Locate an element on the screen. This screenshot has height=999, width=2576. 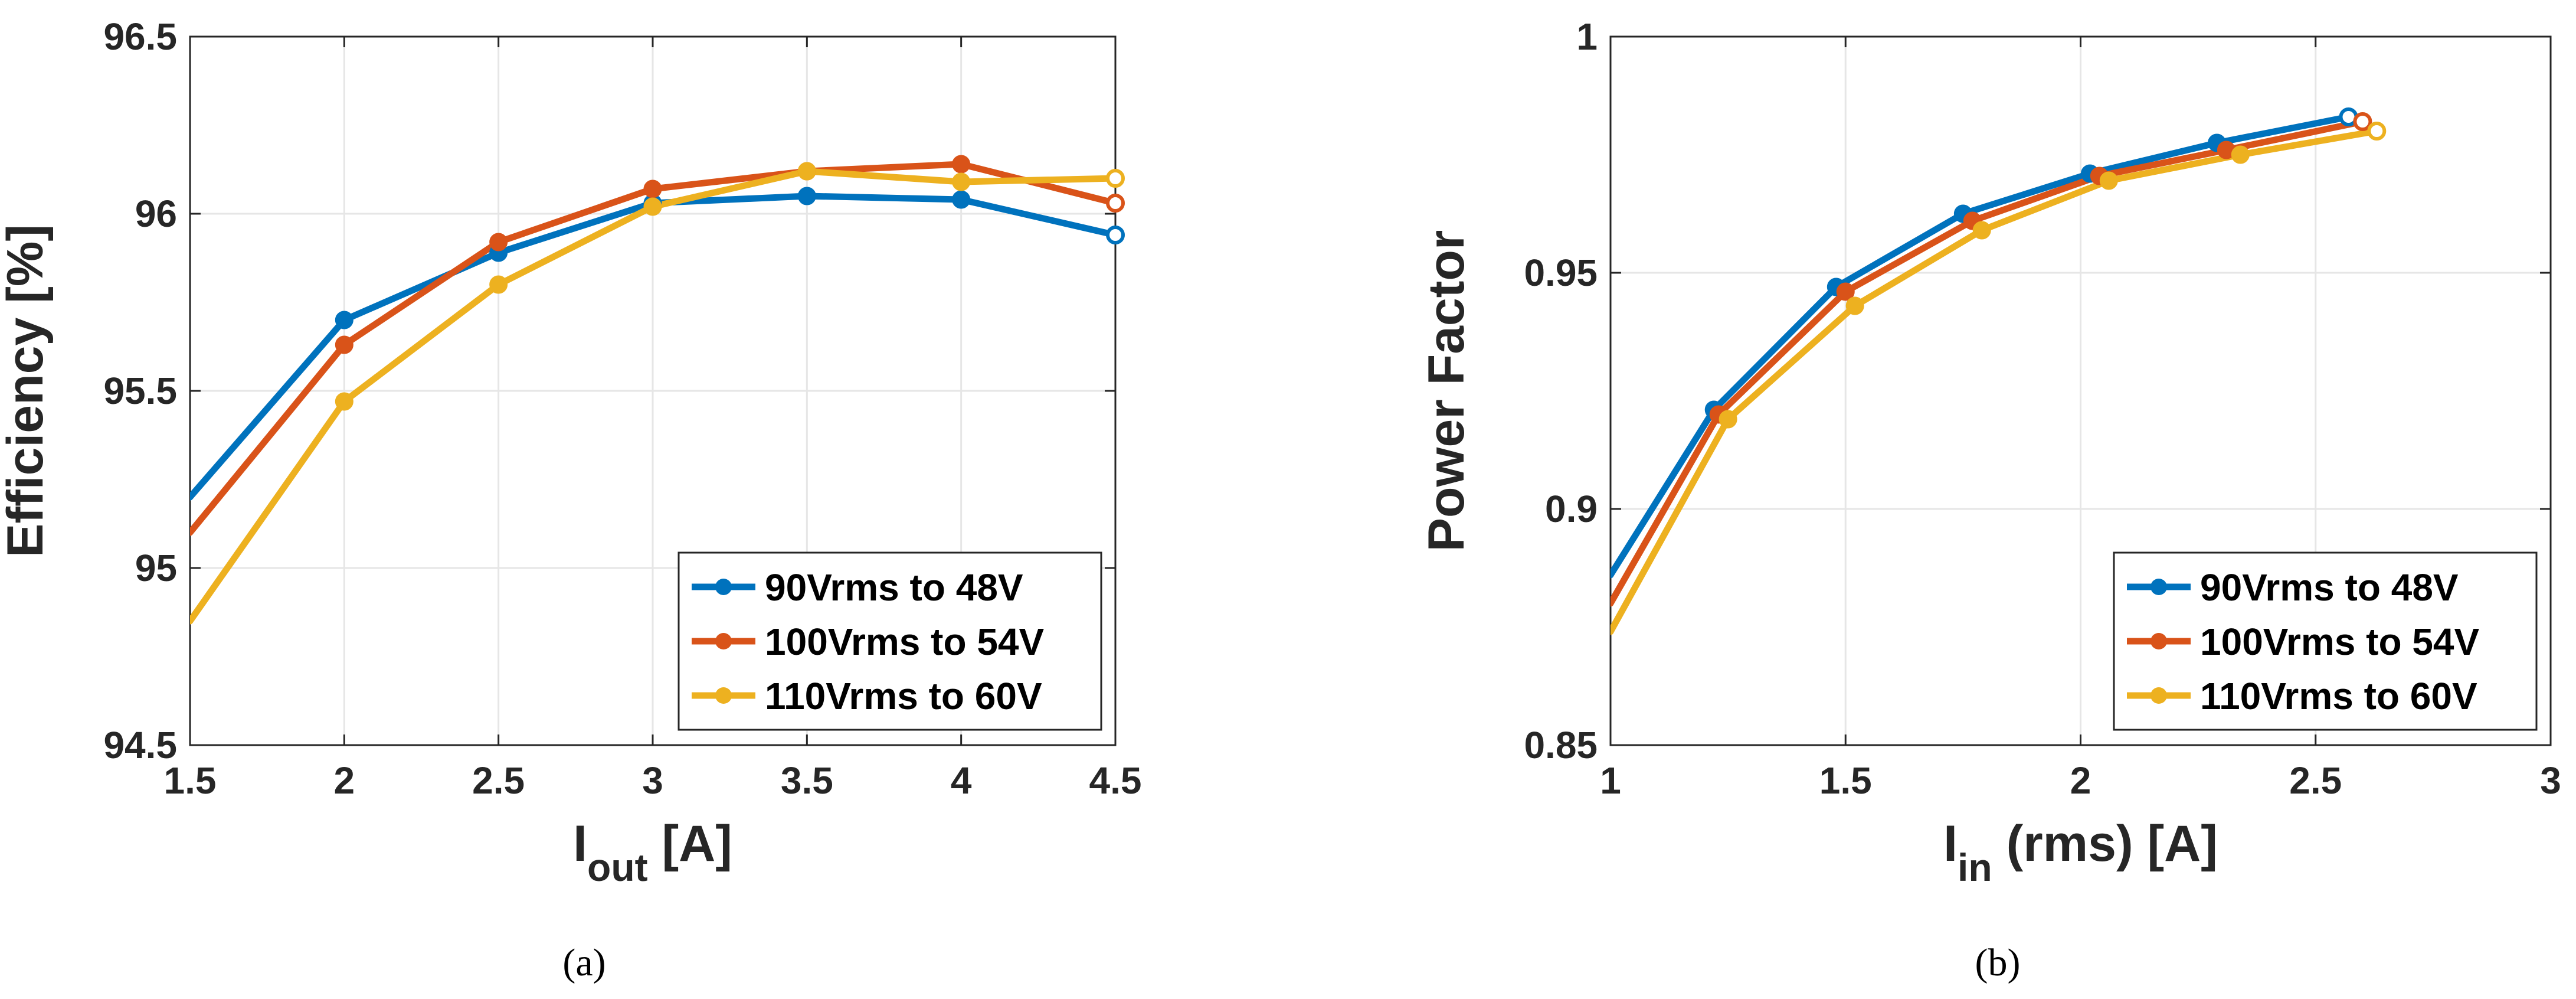
panel-b-legend-label-2: 100Vrms to 54V is located at coordinates (2340, 642).